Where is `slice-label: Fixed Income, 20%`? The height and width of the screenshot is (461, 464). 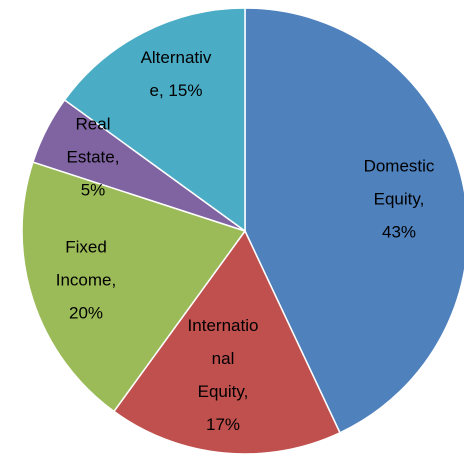 slice-label: Fixed Income, 20% is located at coordinates (86, 280).